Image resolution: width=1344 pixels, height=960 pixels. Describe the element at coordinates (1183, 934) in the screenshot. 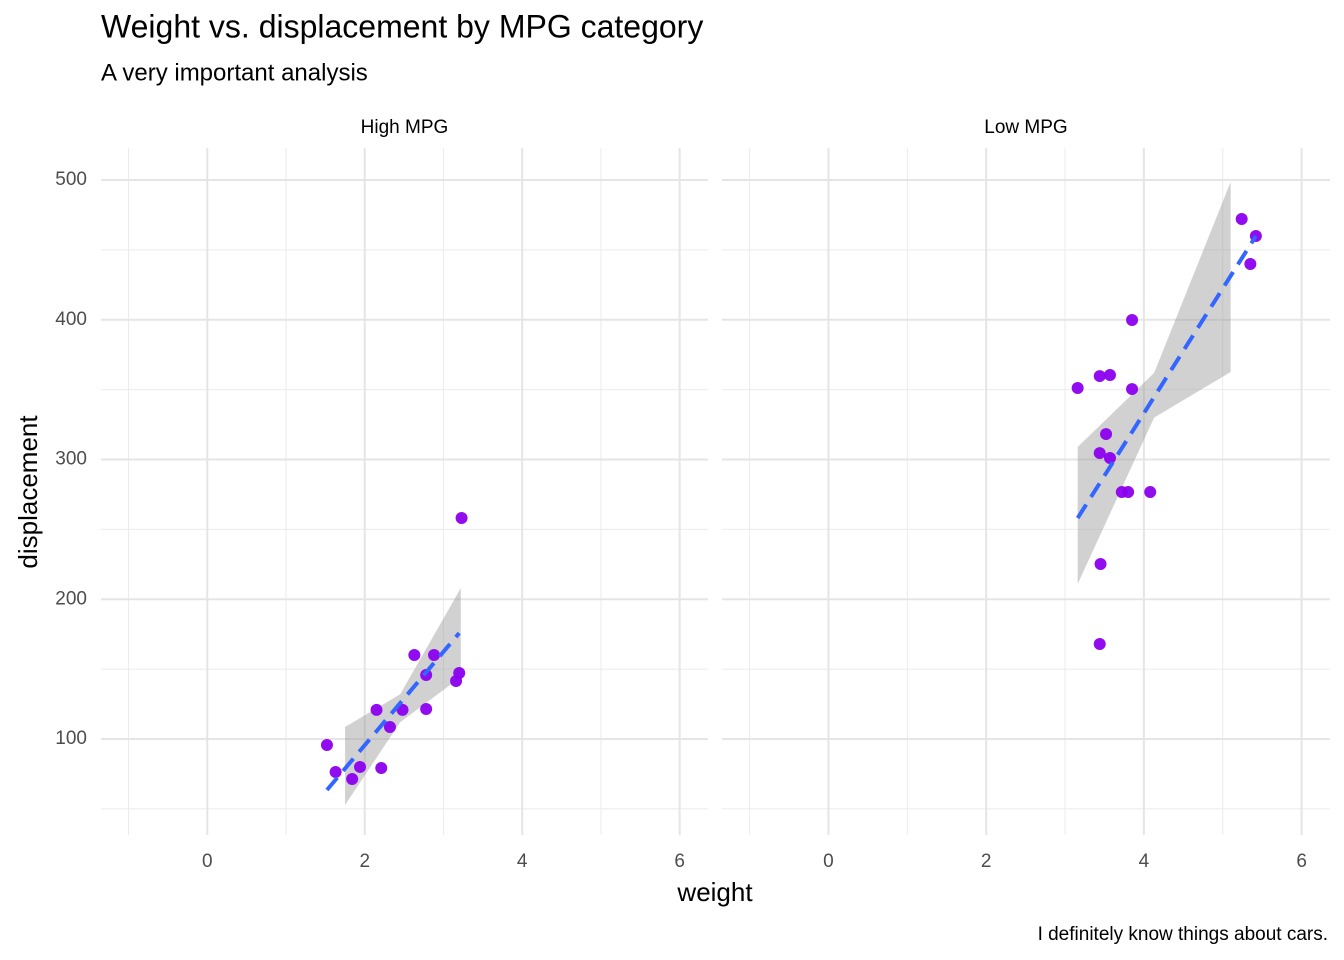

I see `caption: I definitely know things about cars.` at that location.